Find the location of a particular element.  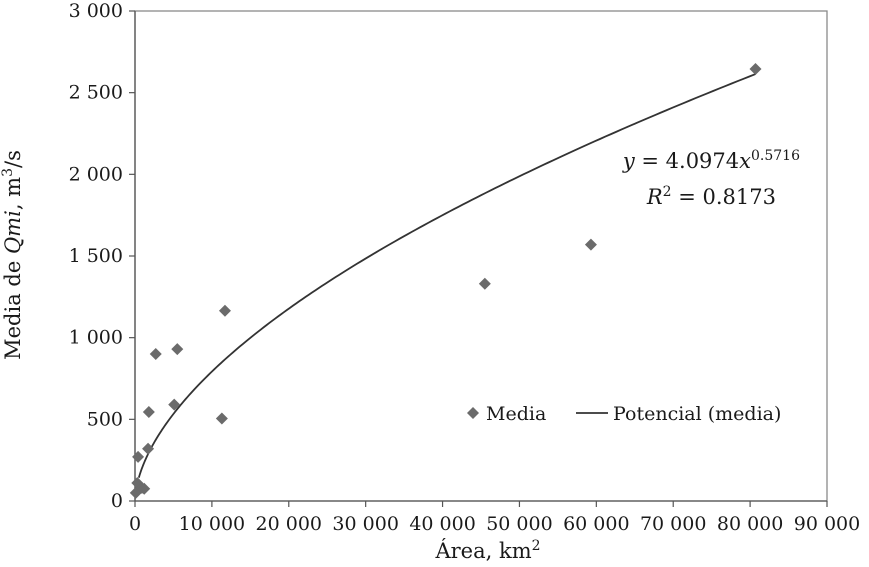

y-ticks: 0 500 1 000 1 500 2 000 2 500 3 000 is located at coordinates (102, 256).